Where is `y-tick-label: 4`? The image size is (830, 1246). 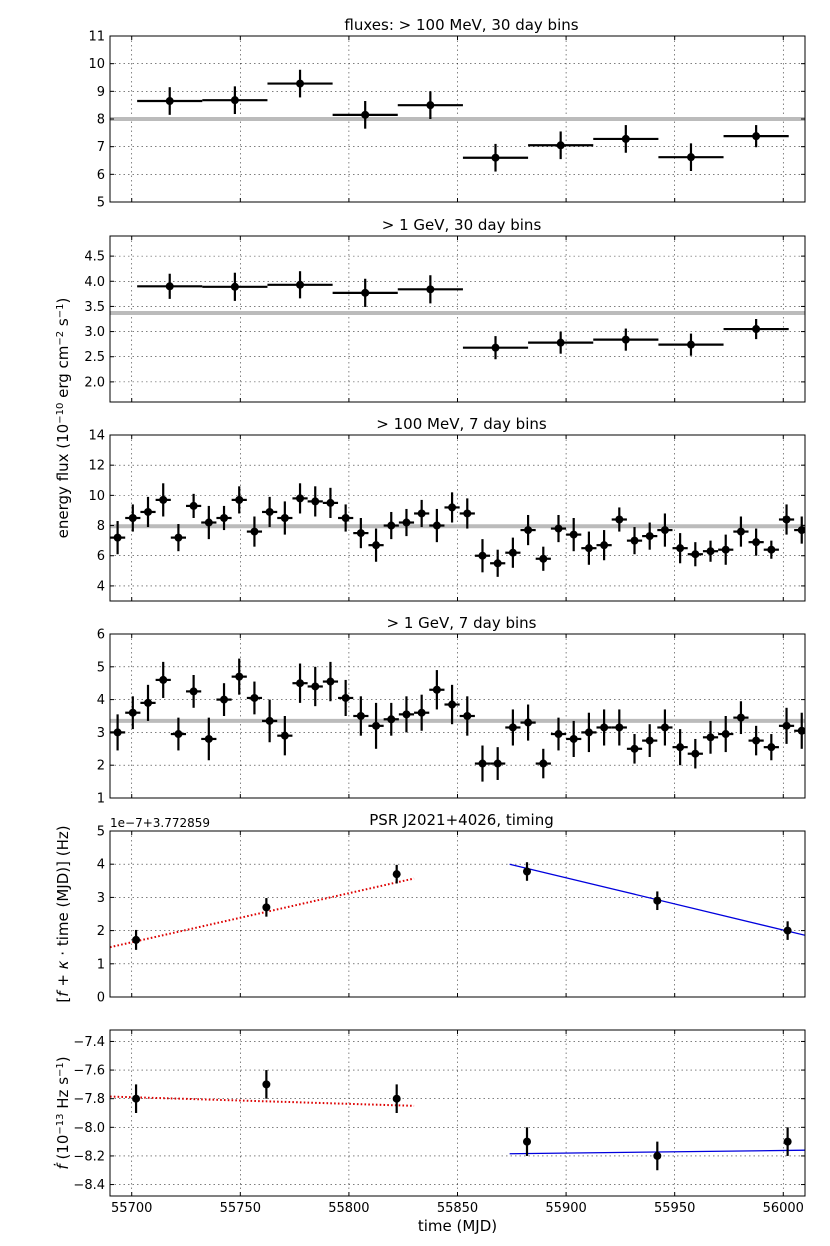
y-tick-label: 4 is located at coordinates (101, 865).